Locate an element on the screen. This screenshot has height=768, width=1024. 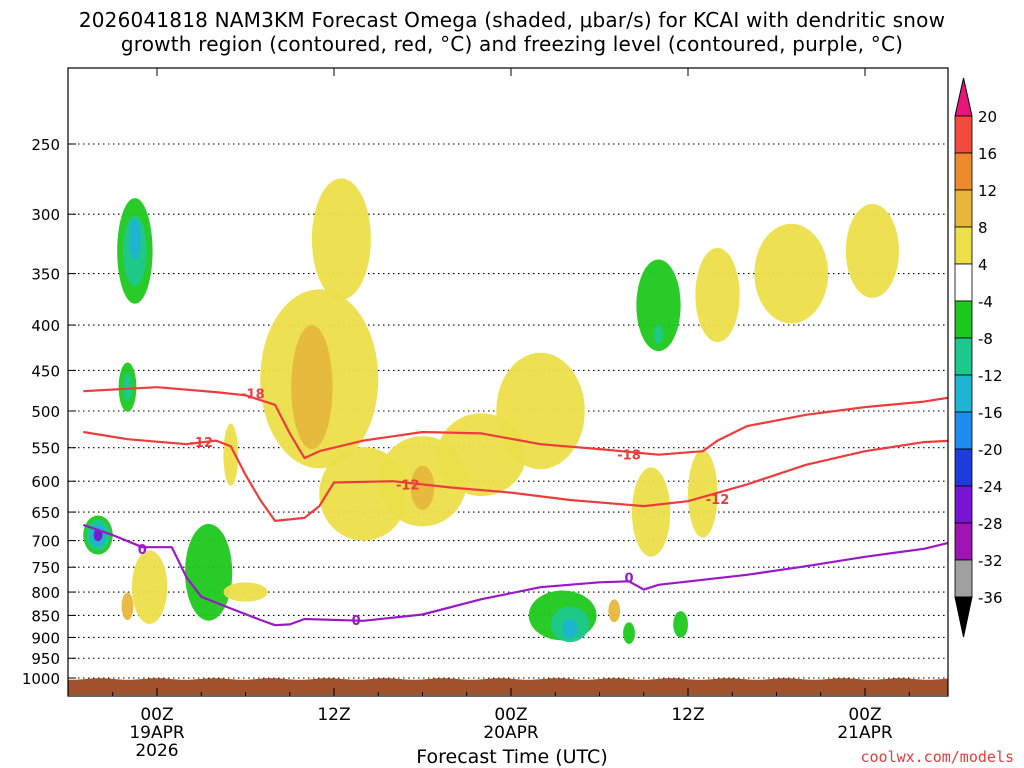
y-tick-label: 950 is located at coordinates (45, 659).